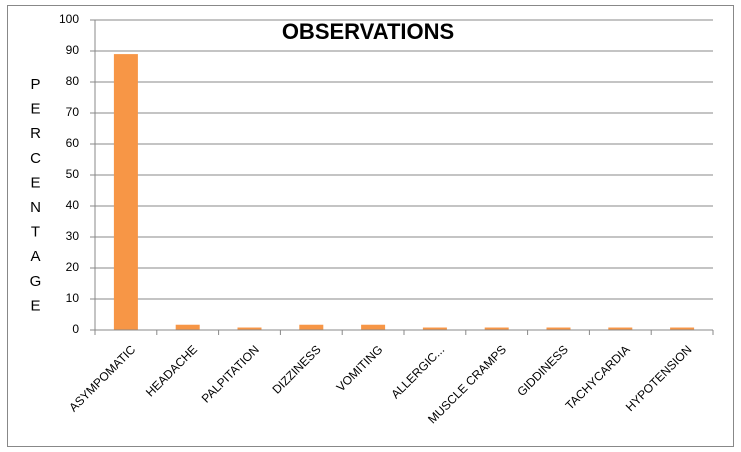  Describe the element at coordinates (73, 267) in the screenshot. I see `y-tick-label: 20` at that location.